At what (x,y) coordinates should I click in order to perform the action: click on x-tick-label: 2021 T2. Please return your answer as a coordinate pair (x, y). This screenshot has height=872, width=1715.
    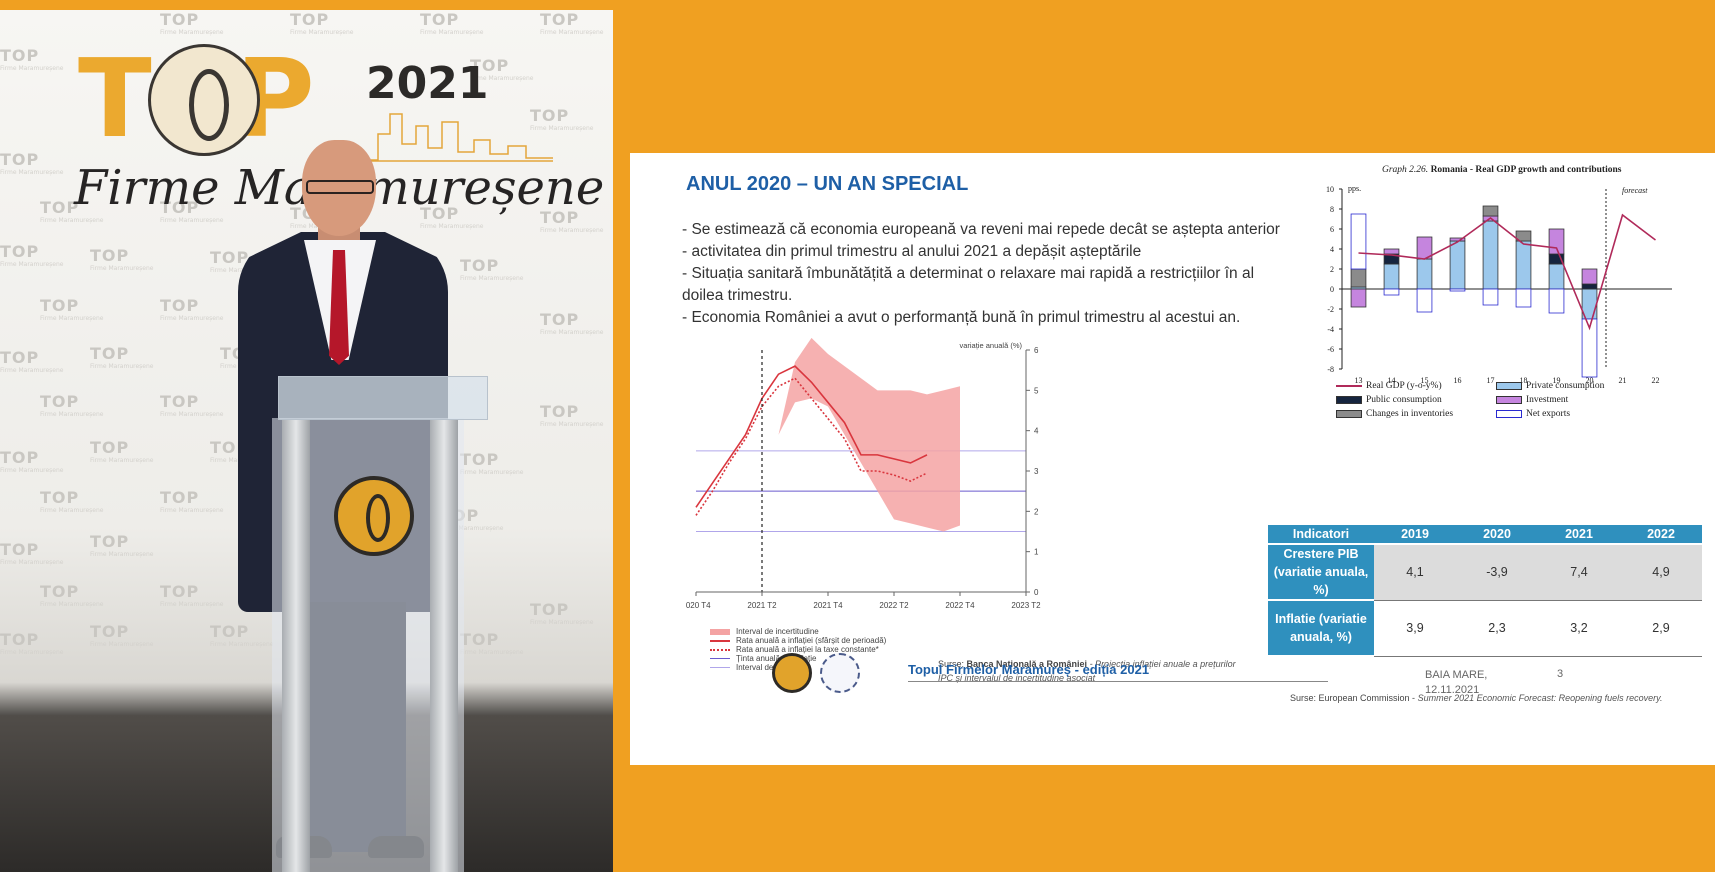
    Looking at the image, I should click on (762, 605).